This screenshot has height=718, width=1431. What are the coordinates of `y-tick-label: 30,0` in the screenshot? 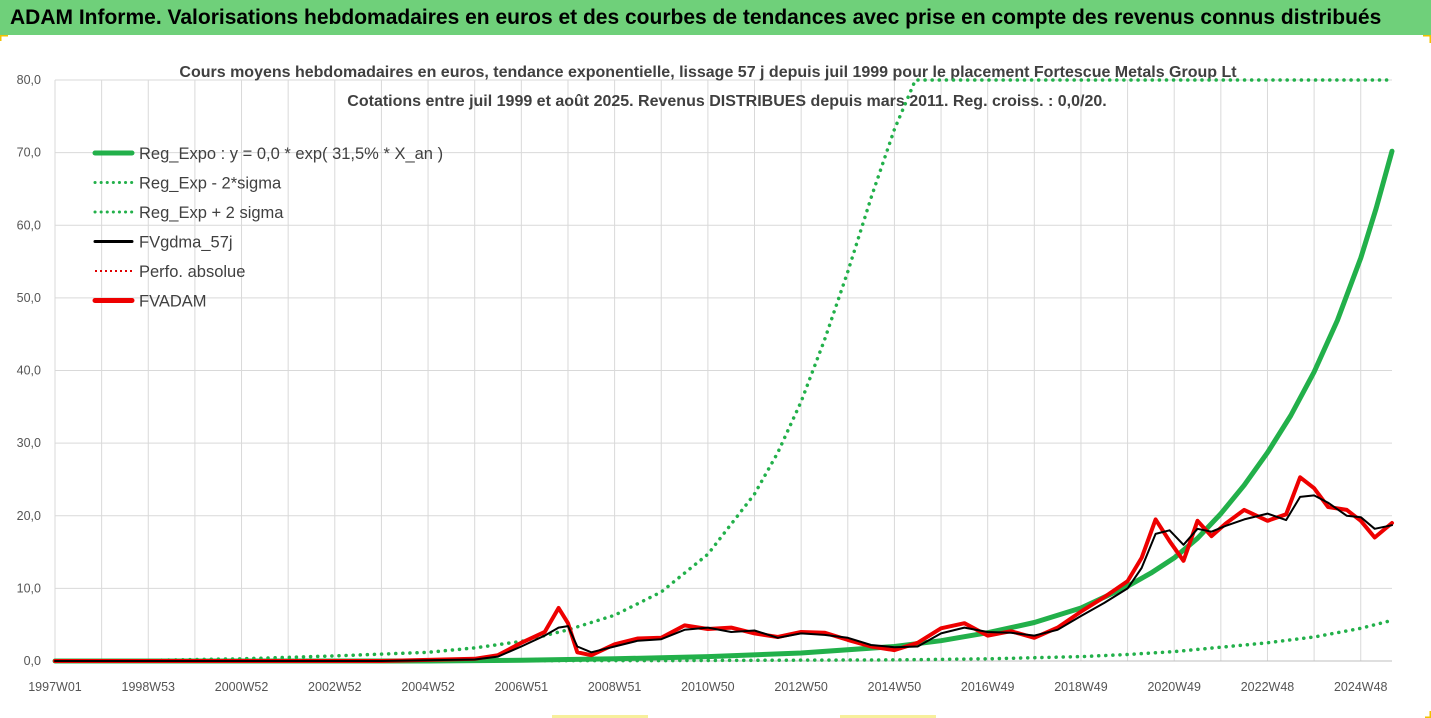 It's located at (29, 443).